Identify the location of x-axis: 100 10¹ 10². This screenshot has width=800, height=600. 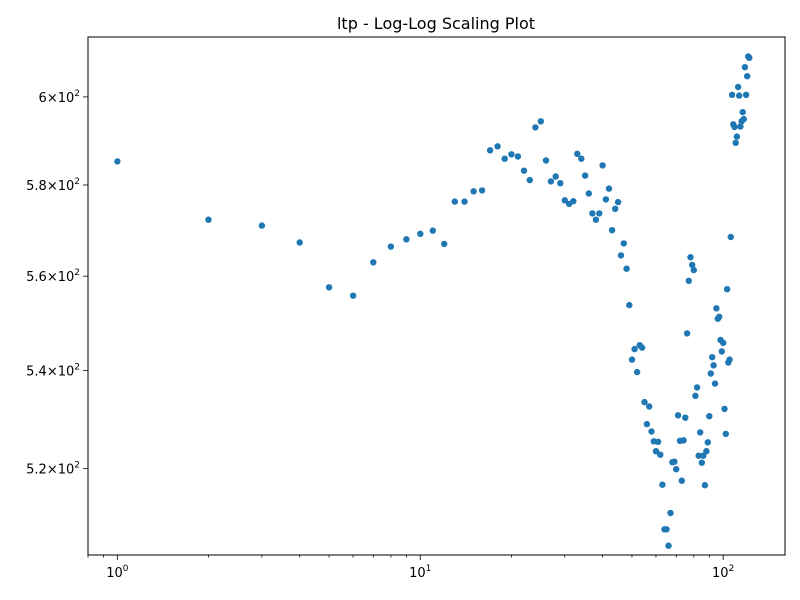
(410, 568).